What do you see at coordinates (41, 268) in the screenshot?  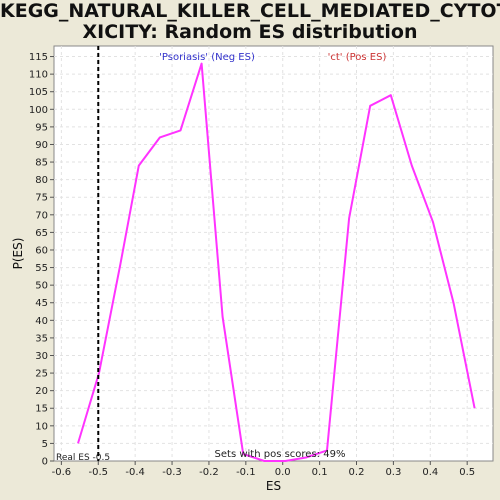 I see `y-tick-label: 55` at bounding box center [41, 268].